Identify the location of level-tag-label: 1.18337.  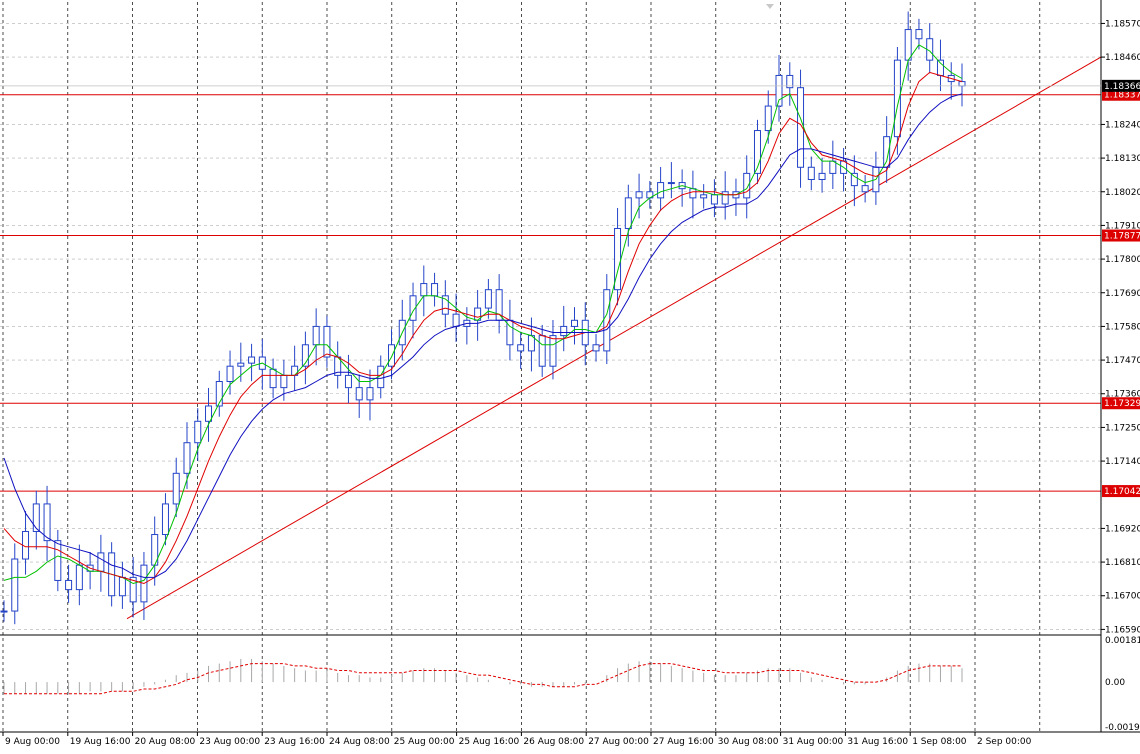
(1122, 96).